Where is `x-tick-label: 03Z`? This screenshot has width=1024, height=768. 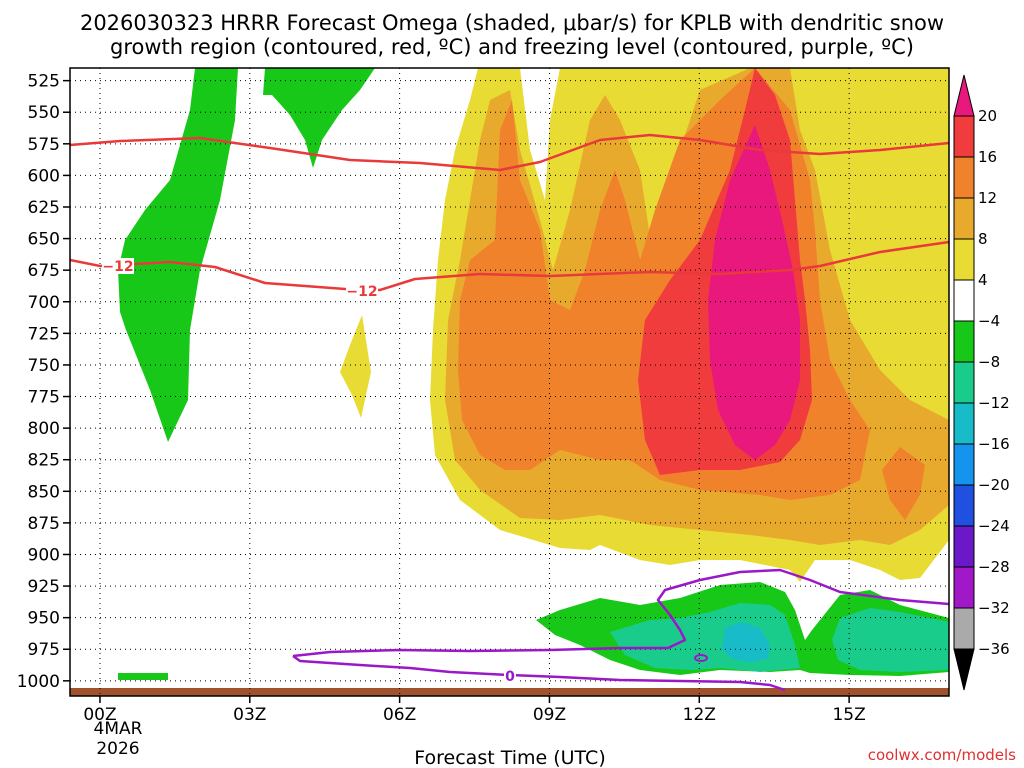 x-tick-label: 03Z is located at coordinates (249, 715).